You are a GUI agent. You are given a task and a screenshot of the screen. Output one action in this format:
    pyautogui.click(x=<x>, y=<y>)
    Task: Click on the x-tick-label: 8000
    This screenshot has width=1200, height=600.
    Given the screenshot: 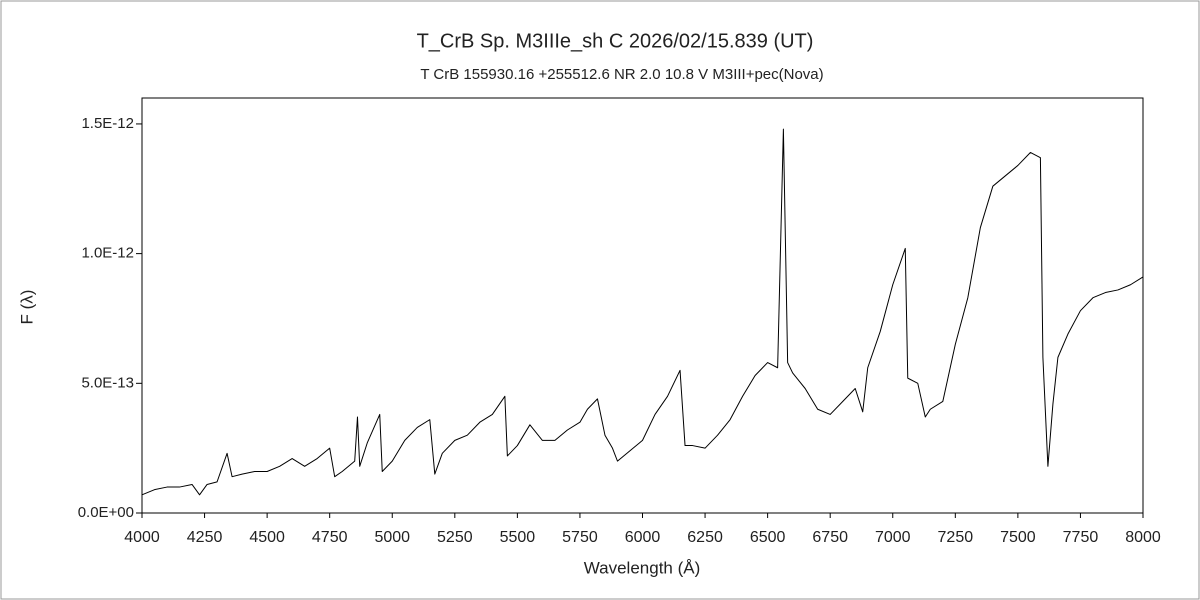 What is the action you would take?
    pyautogui.click(x=1143, y=537)
    